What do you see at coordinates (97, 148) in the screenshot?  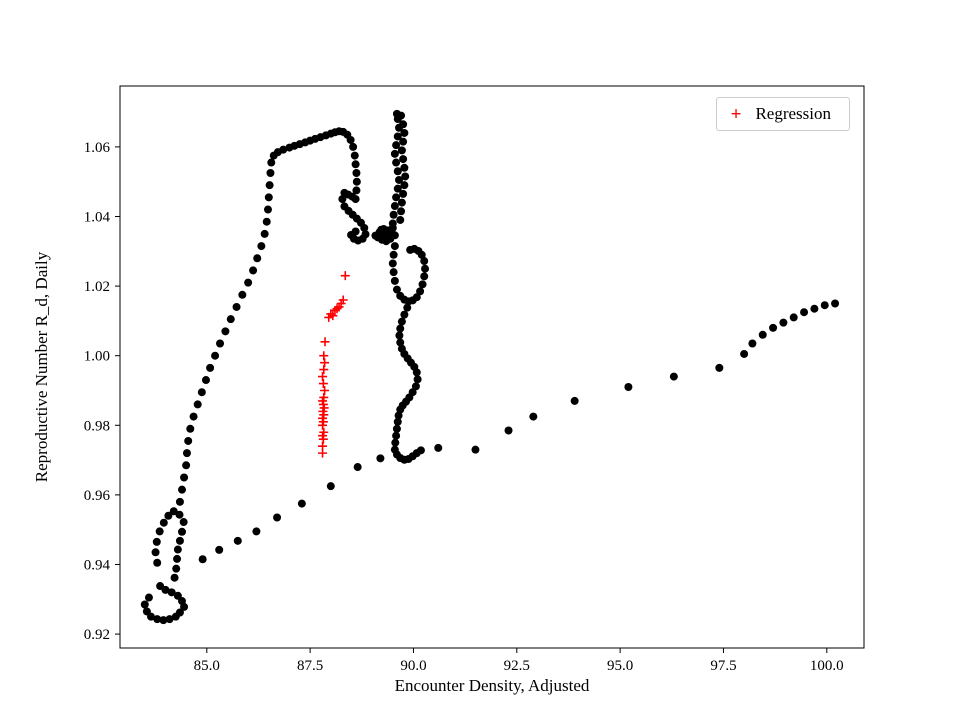 I see `y-tick-label: 1.06` at bounding box center [97, 148].